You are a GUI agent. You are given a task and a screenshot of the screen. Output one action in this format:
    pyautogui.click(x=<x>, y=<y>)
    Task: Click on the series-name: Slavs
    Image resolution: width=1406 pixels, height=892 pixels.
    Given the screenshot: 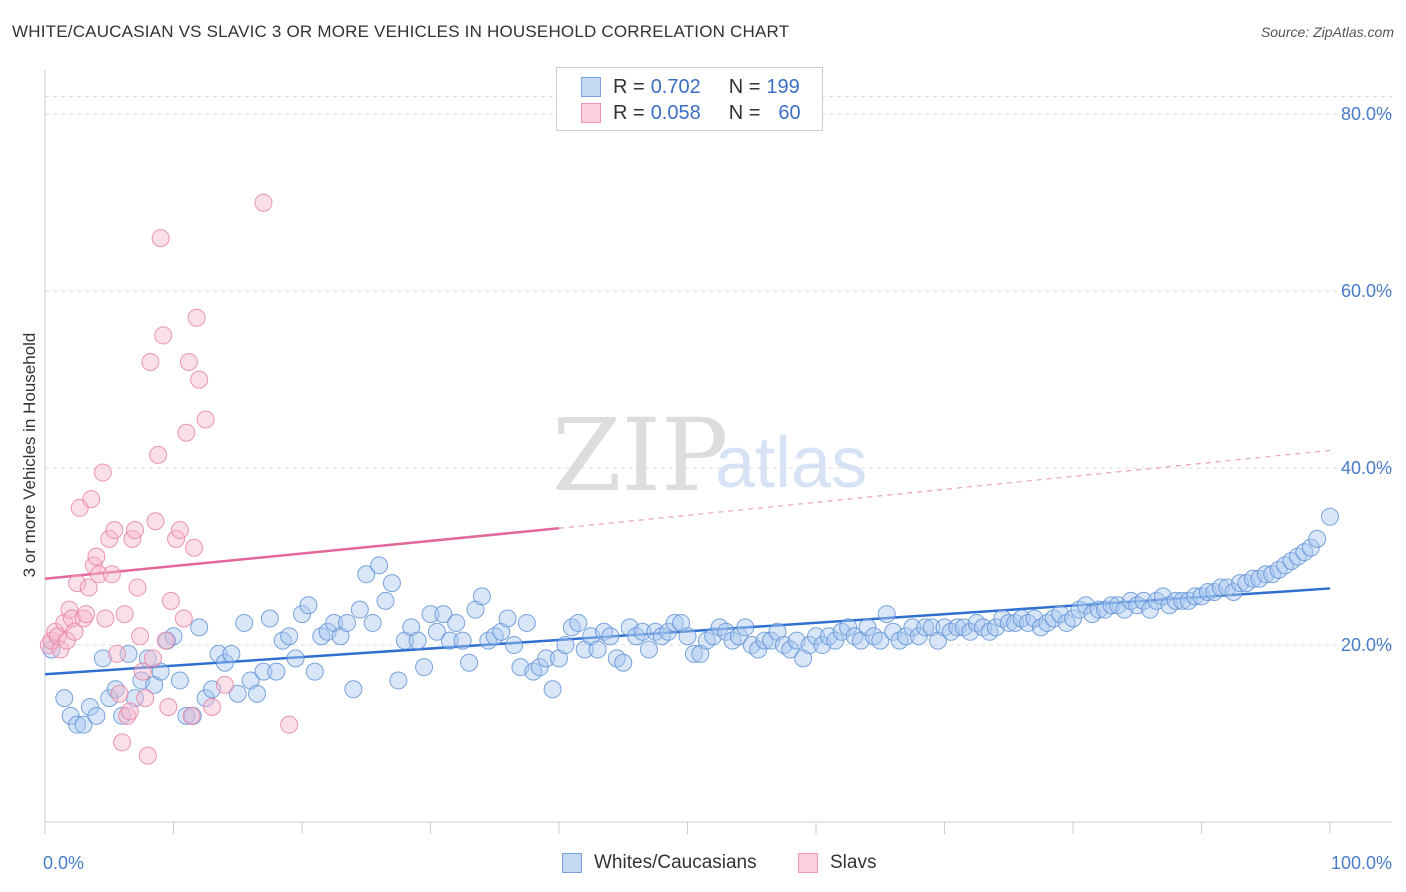 What is the action you would take?
    pyautogui.click(x=853, y=862)
    